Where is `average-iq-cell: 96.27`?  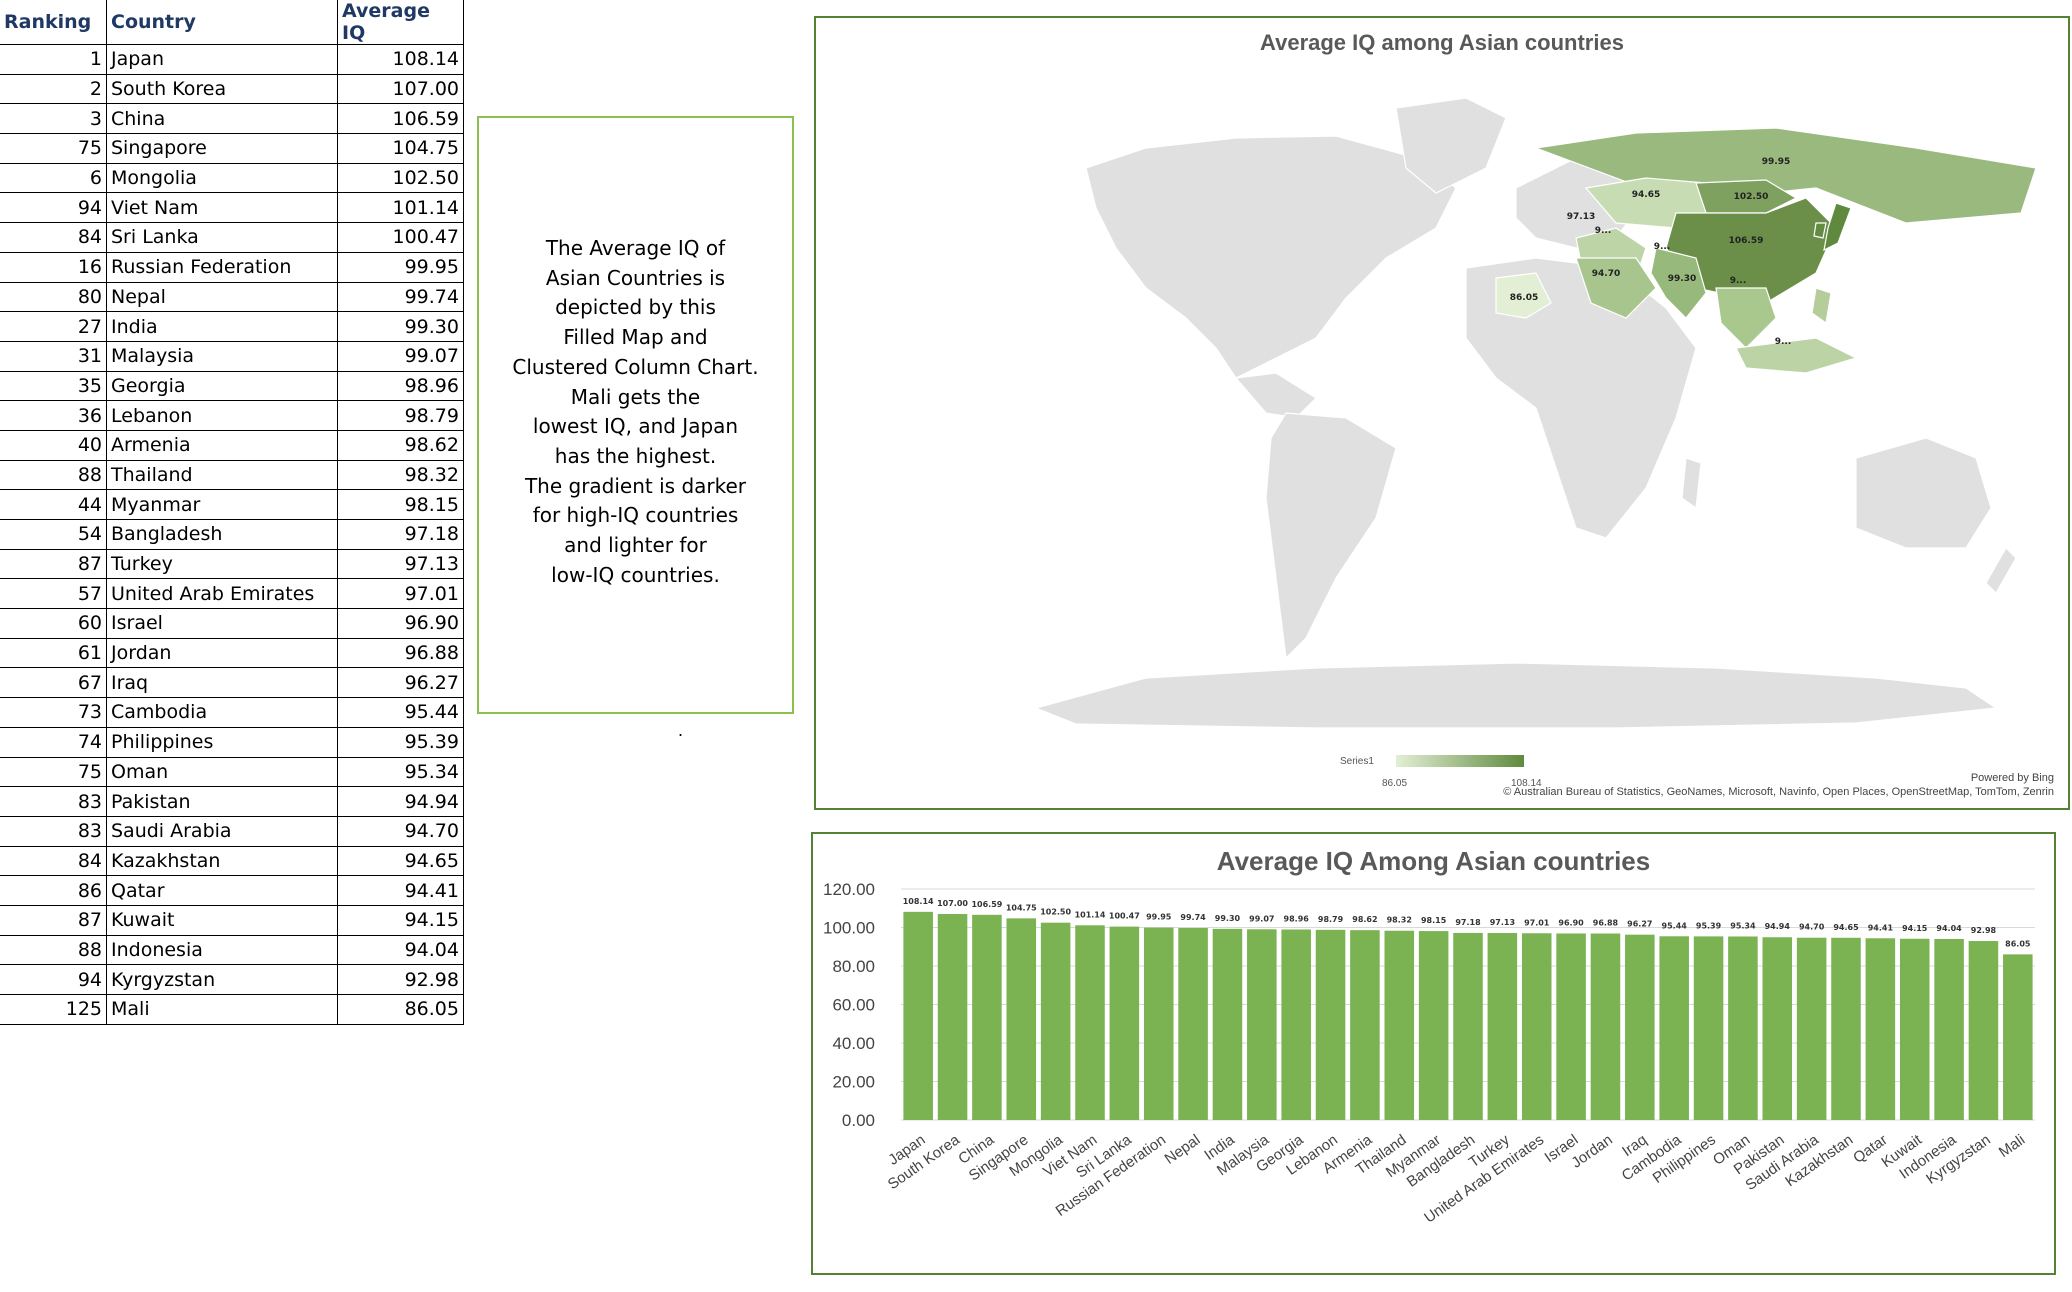
average-iq-cell: 96.27 is located at coordinates (400, 683).